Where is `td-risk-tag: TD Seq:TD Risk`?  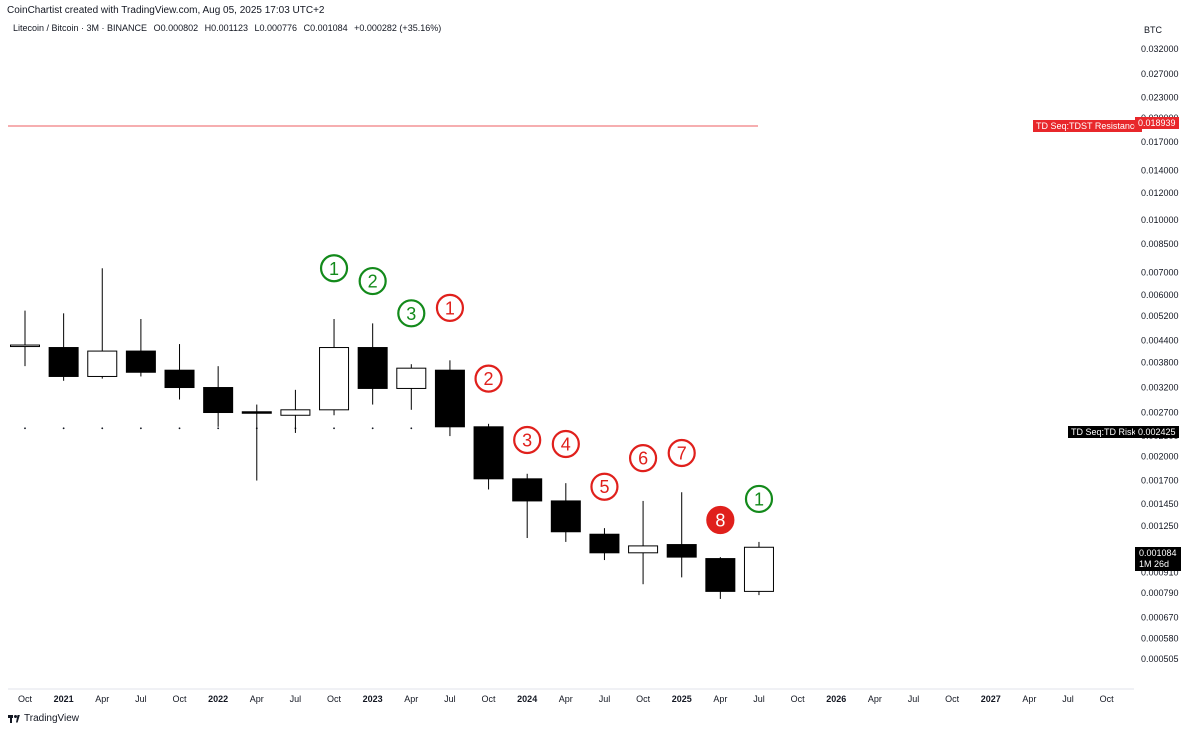
td-risk-tag: TD Seq:TD Risk is located at coordinates (1104, 432).